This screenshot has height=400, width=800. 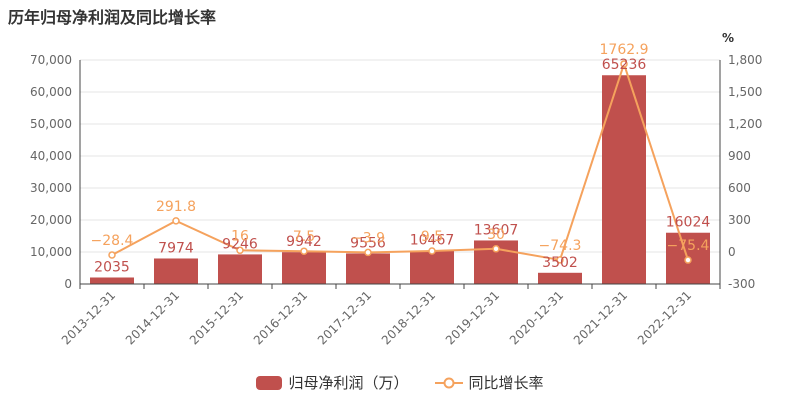 I want to click on x-tick-label: 2014-12-31, so click(x=152, y=317).